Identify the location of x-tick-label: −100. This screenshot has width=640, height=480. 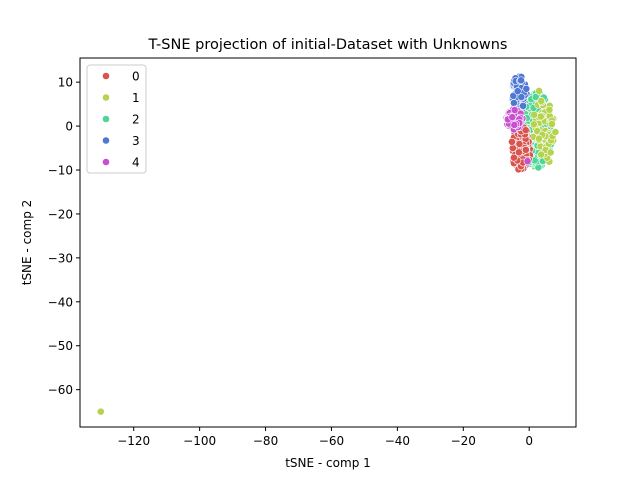
(199, 441).